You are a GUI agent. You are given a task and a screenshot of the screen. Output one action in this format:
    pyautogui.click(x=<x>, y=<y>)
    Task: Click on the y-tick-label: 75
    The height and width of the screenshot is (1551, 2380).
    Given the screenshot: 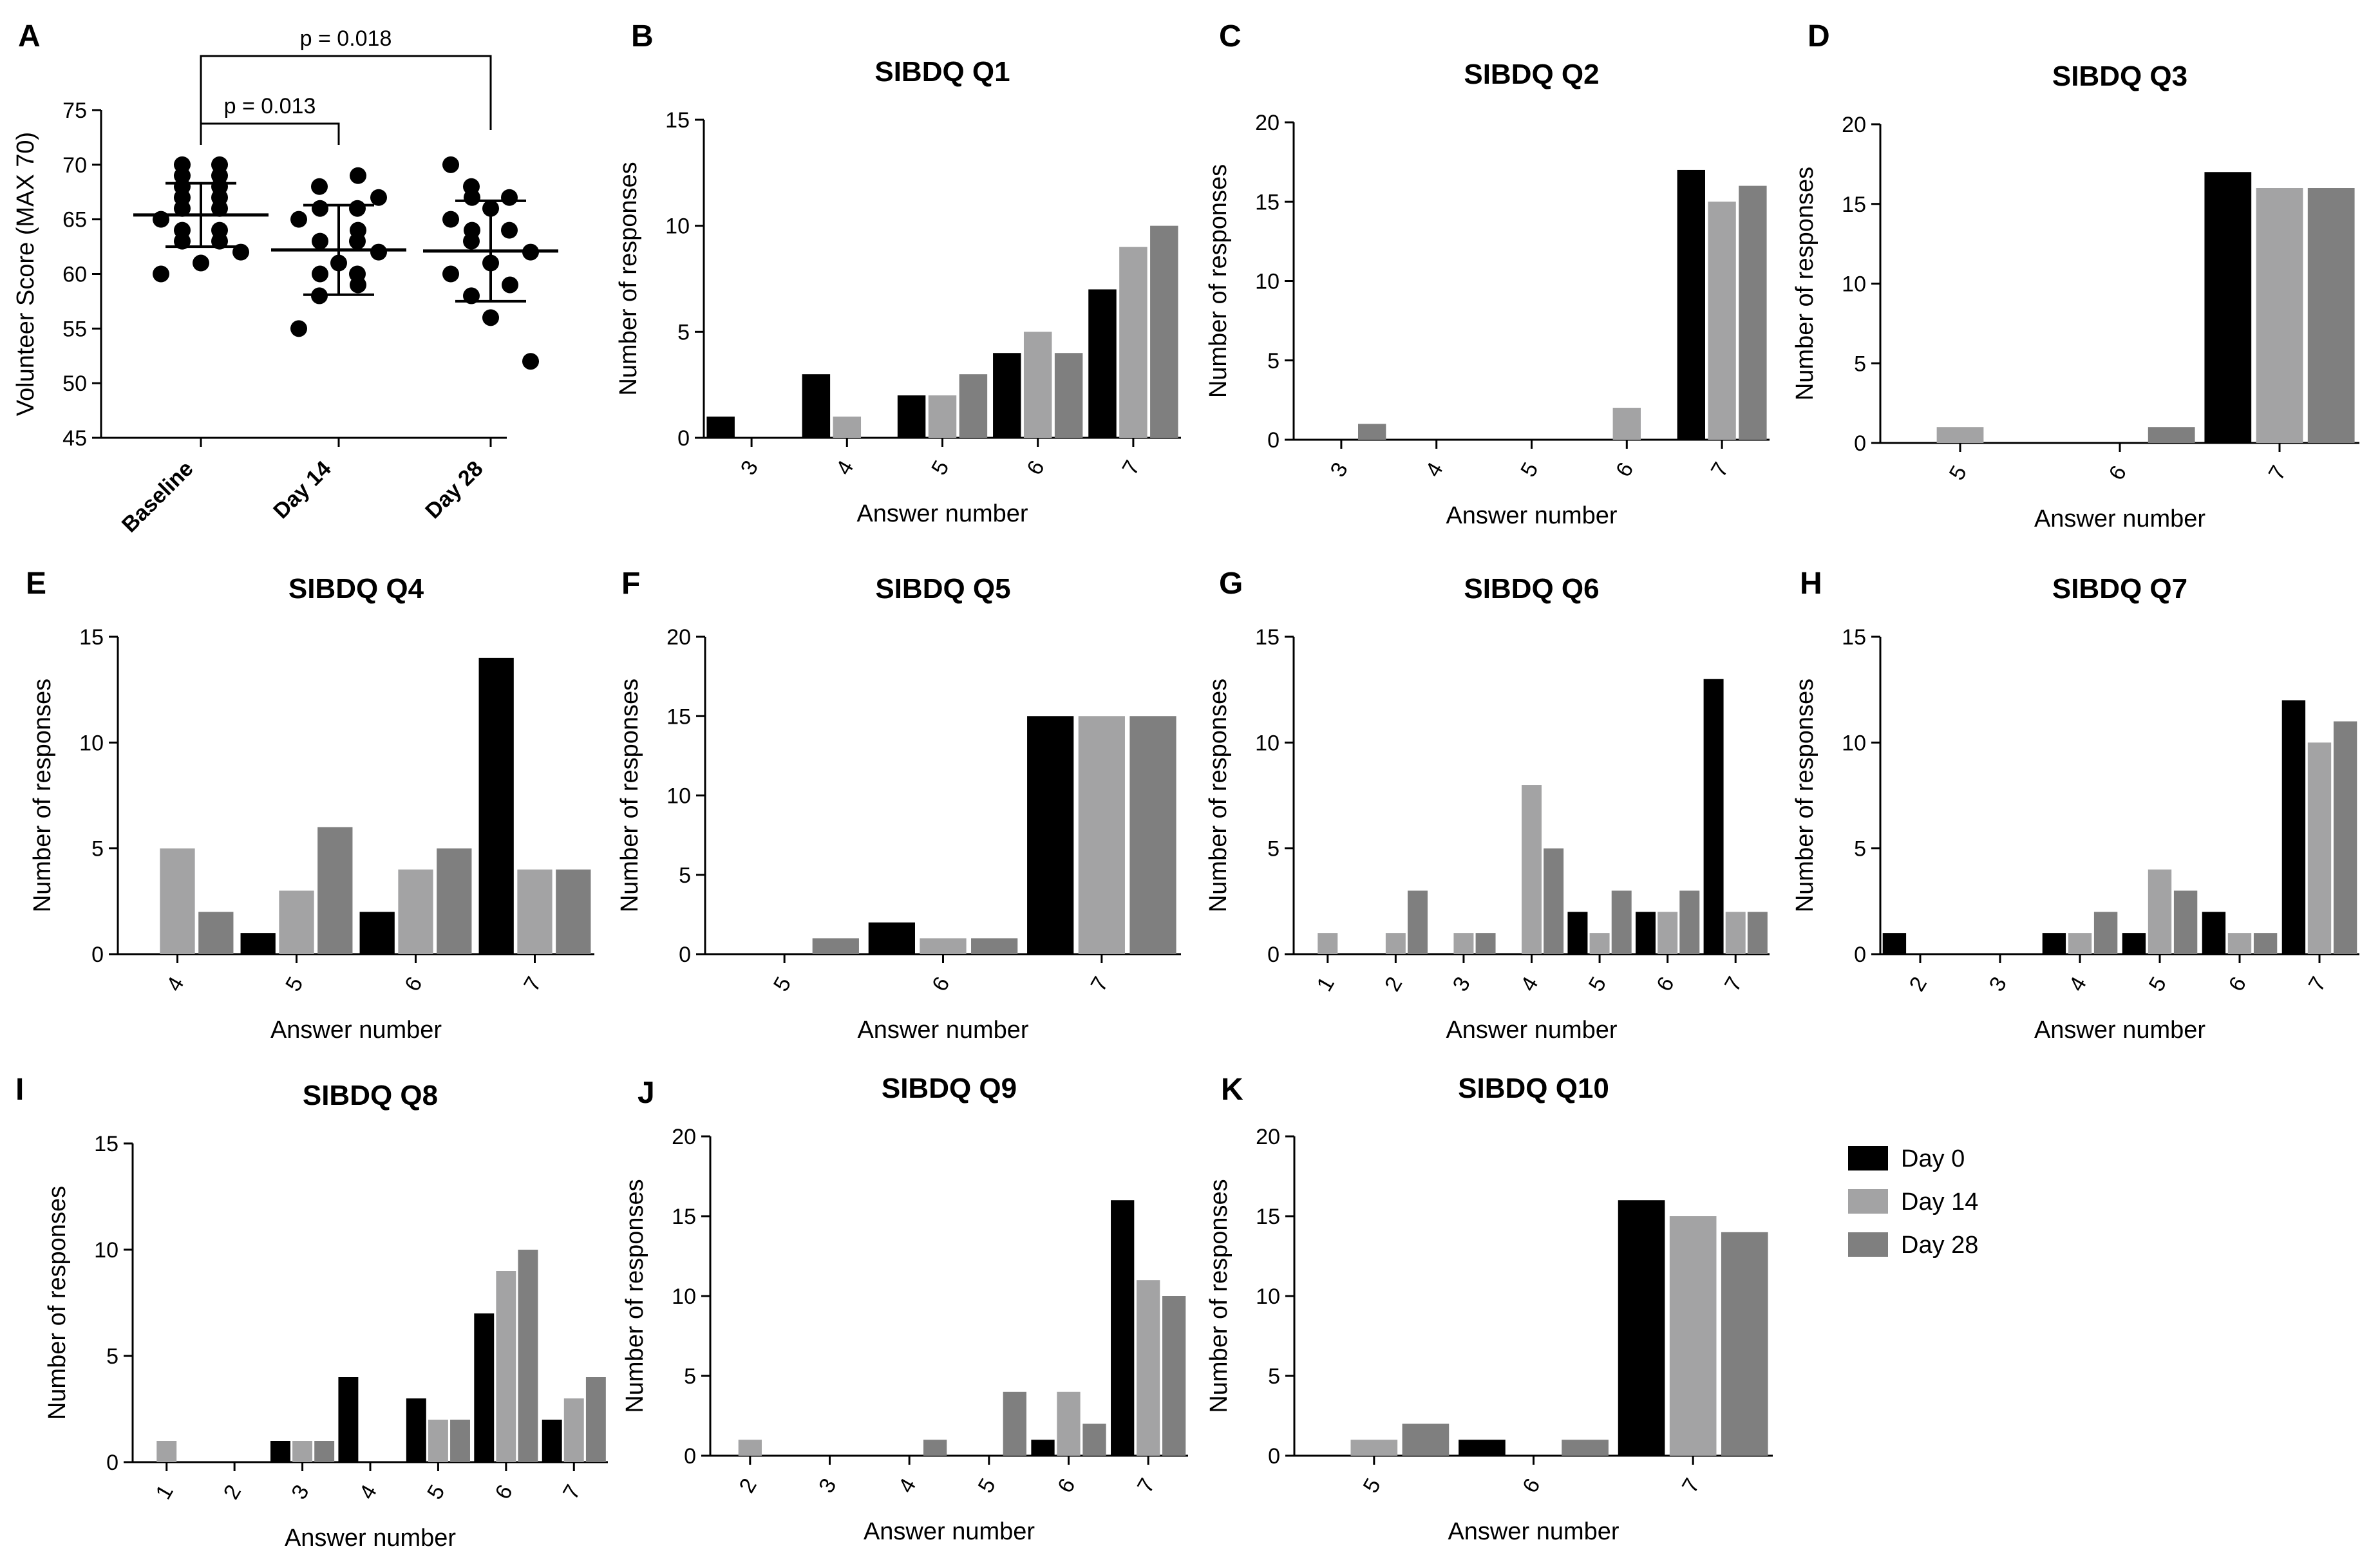 What is the action you would take?
    pyautogui.click(x=74, y=111)
    